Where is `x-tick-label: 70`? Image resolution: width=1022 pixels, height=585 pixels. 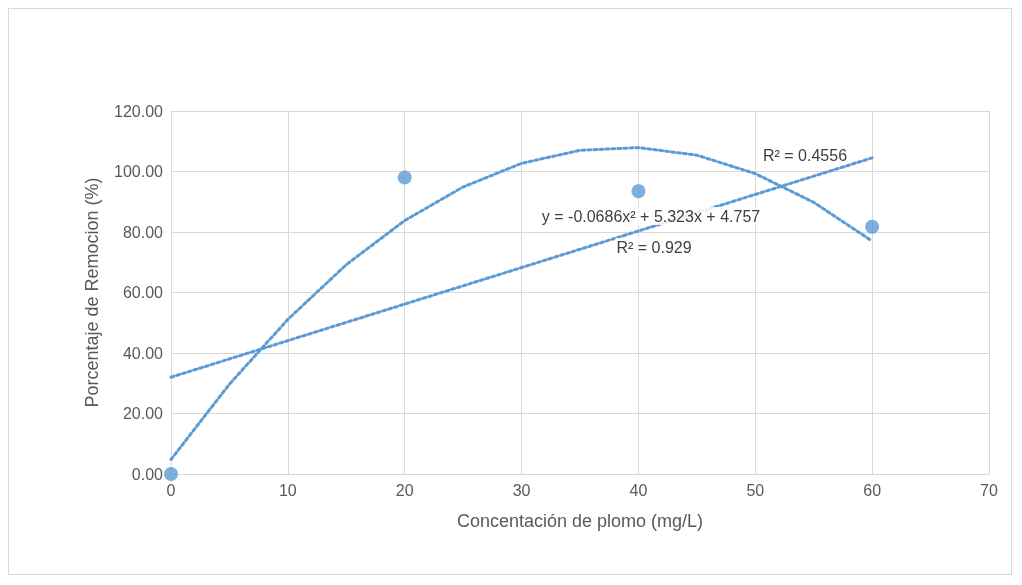 x-tick-label: 70 is located at coordinates (989, 490).